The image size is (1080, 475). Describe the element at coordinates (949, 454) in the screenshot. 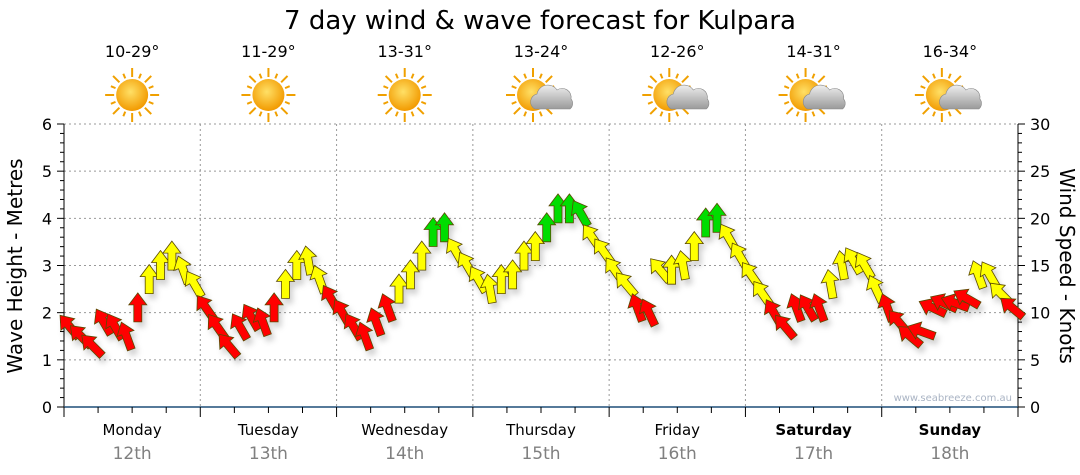

I see `date-label: 18th` at that location.